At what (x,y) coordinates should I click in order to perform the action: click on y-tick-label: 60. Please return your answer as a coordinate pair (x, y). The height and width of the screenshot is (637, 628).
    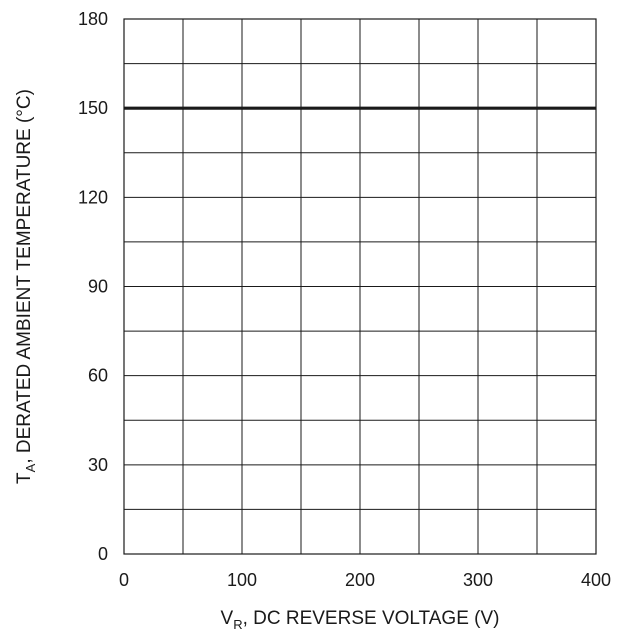
    Looking at the image, I should click on (98, 376).